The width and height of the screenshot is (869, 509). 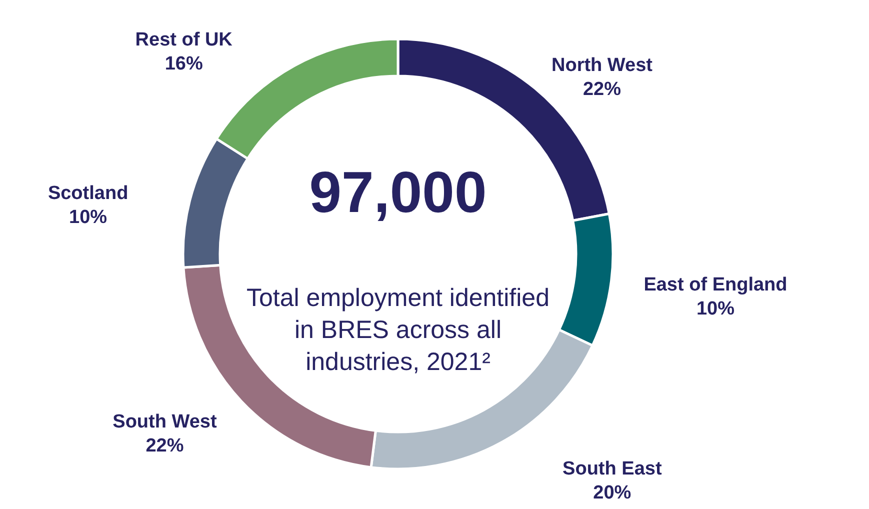 I want to click on slice-label: Scotland, so click(x=88, y=193).